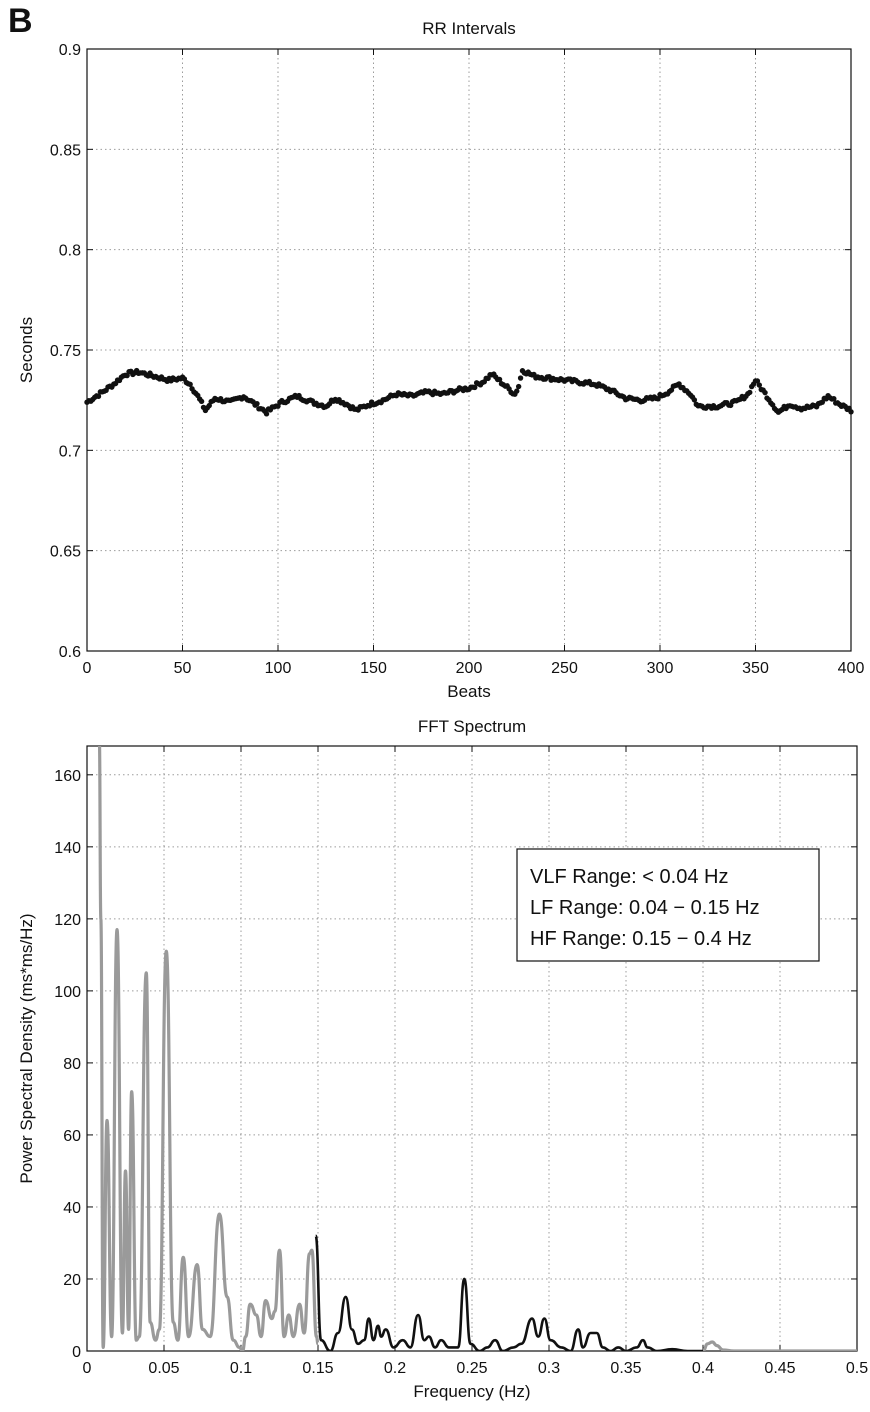 This screenshot has height=1412, width=870. Describe the element at coordinates (65, 351) in the screenshot. I see `y-tick-label: 0.75` at that location.